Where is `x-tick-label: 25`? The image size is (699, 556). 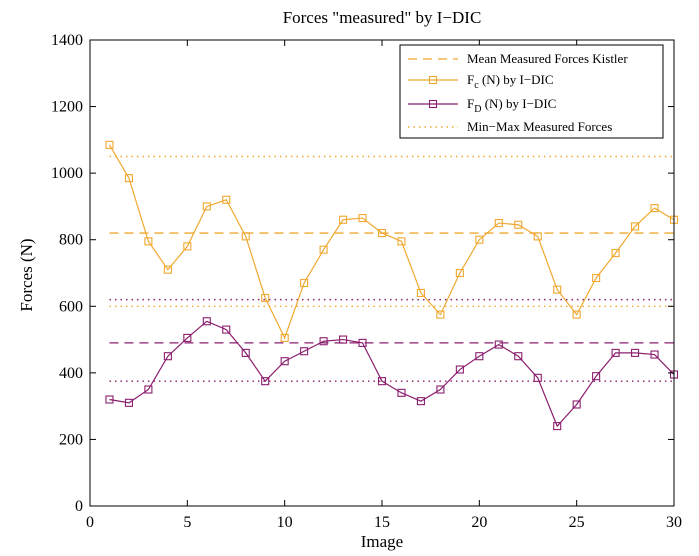 x-tick-label: 25 is located at coordinates (577, 522).